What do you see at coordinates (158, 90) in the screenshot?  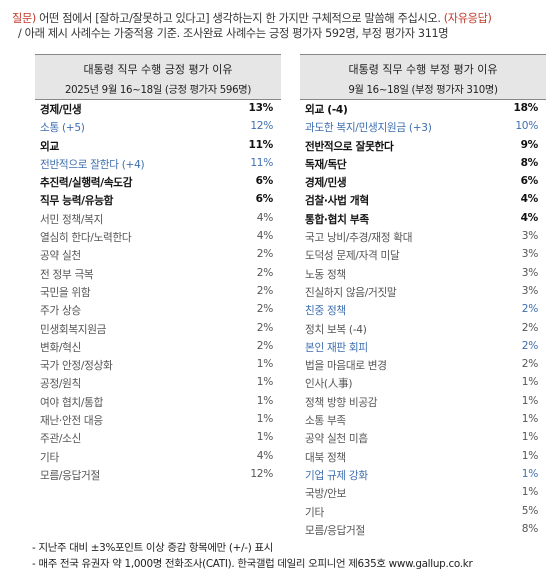 I see `positive-subtitle: 2025년 9월 16~18일 (긍정 평가자 596명)` at bounding box center [158, 90].